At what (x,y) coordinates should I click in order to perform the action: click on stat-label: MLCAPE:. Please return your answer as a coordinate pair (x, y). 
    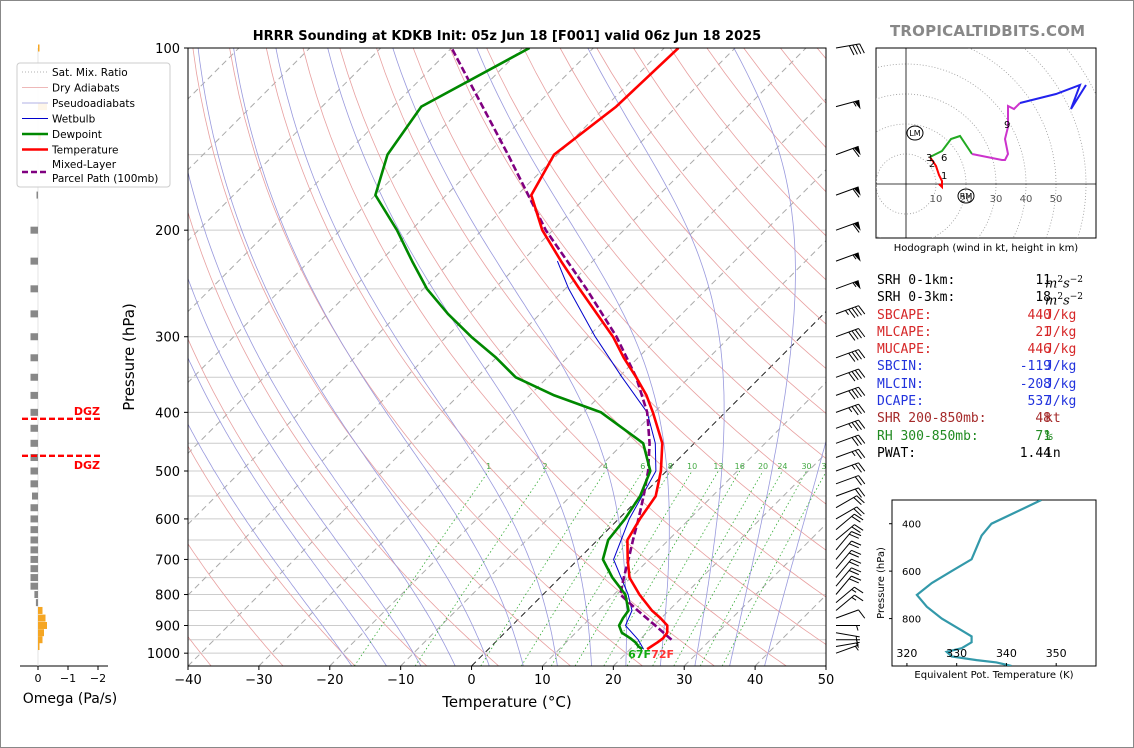
    Looking at the image, I should click on (904, 332).